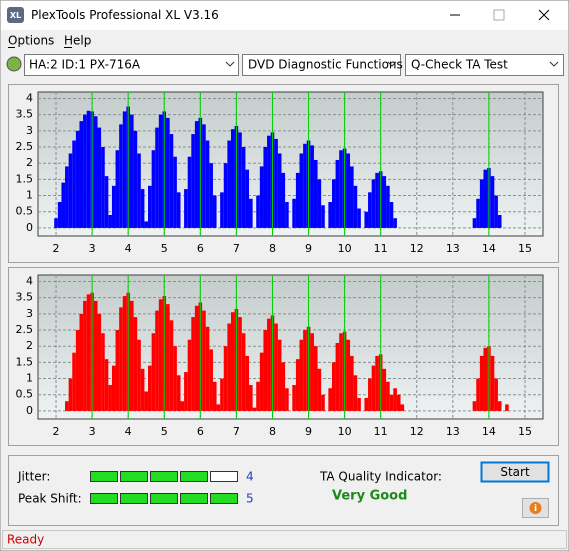  Describe the element at coordinates (29, 410) in the screenshot. I see `y-tick-label: 0` at that location.